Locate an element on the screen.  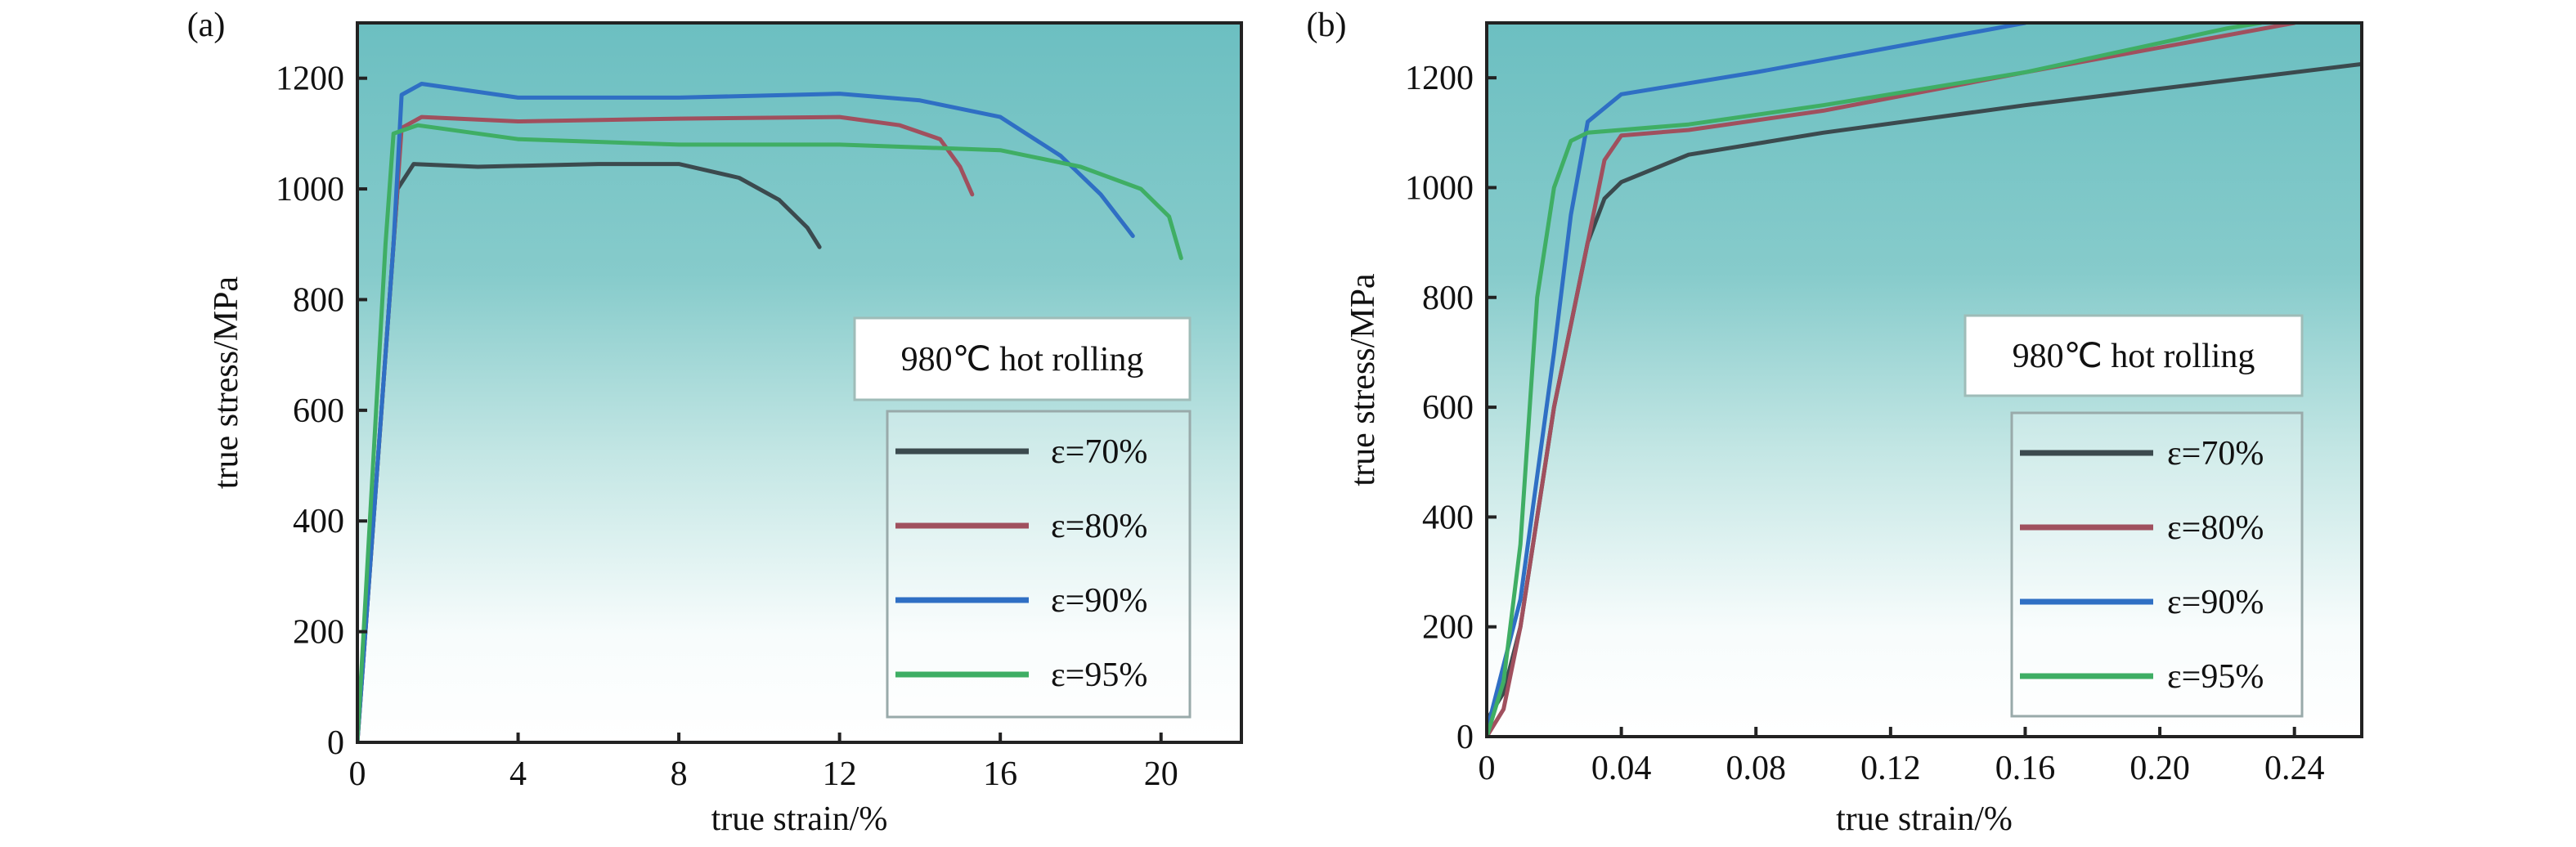
x-tick-label: 0.24 is located at coordinates (2294, 768).